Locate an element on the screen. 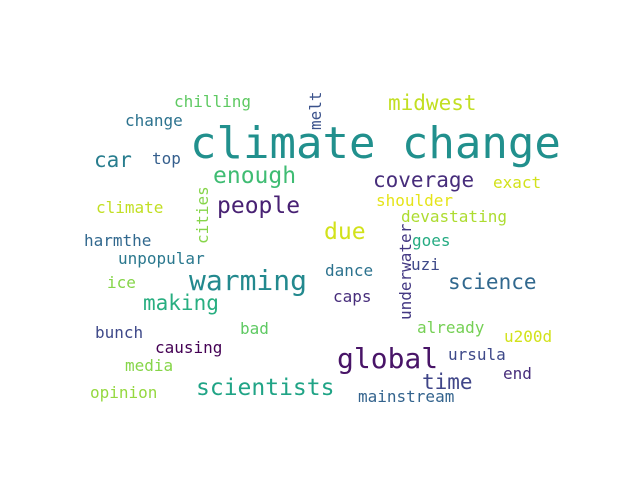 The width and height of the screenshot is (640, 480). word-35: time is located at coordinates (447, 382).